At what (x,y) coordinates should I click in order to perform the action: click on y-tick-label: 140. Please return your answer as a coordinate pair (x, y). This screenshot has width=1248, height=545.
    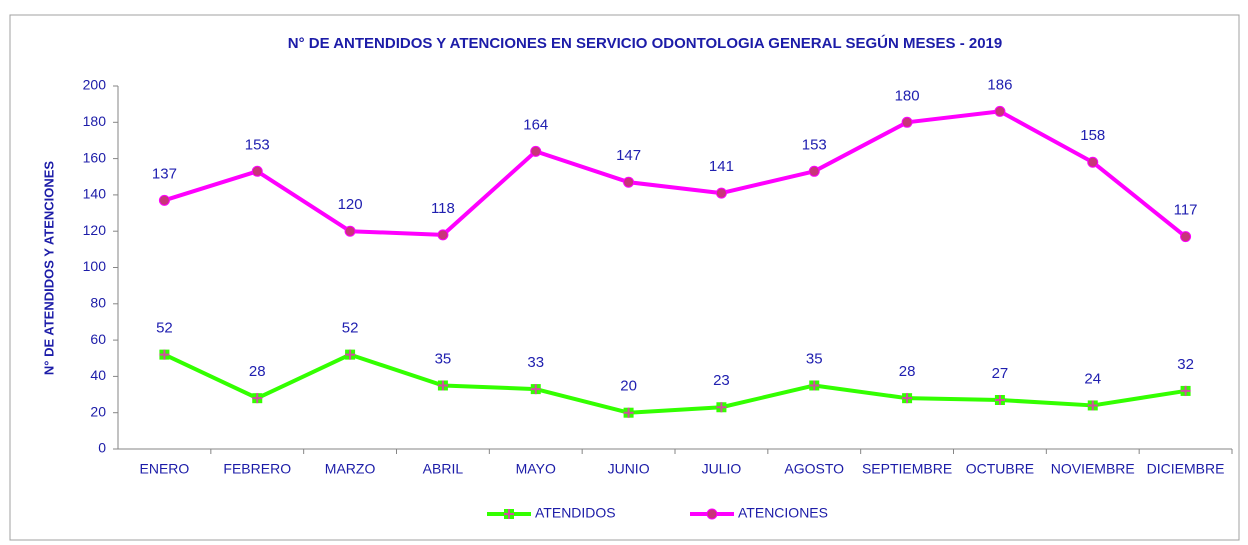
    Looking at the image, I should click on (95, 194).